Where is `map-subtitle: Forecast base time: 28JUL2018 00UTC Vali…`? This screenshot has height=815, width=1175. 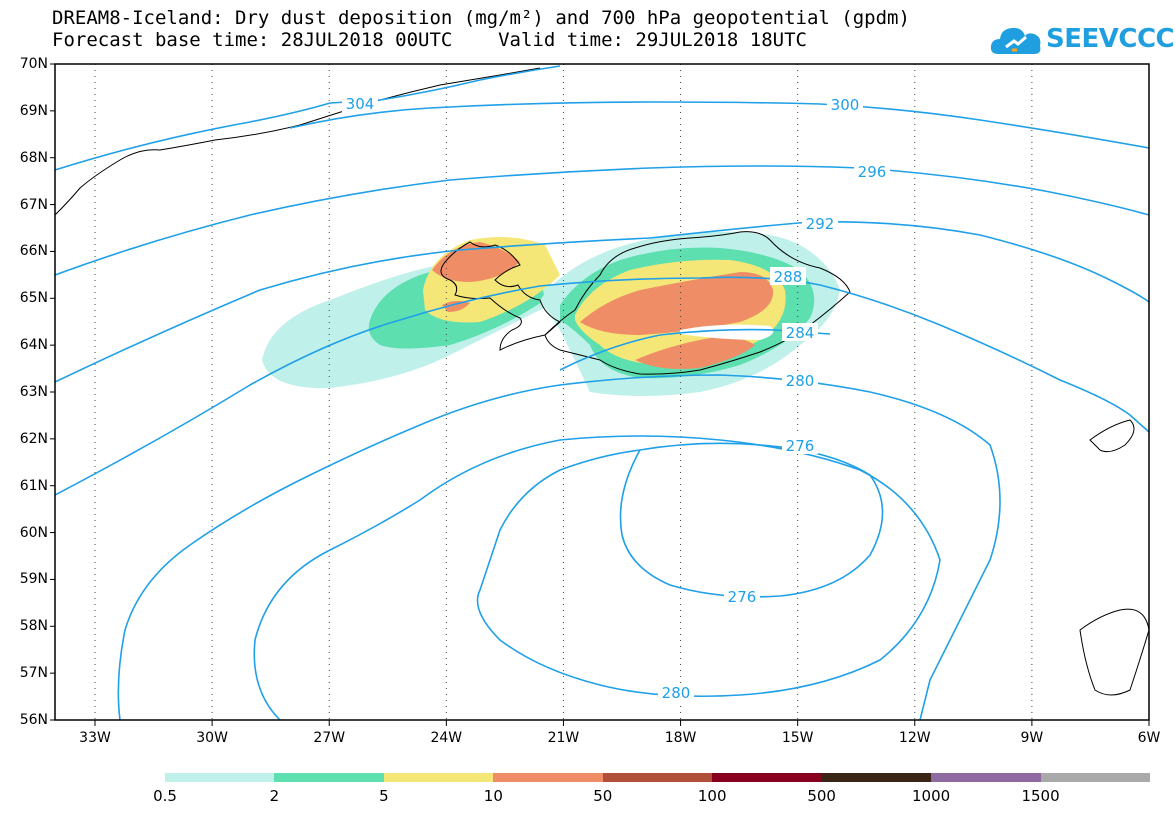 map-subtitle: Forecast base time: 28JUL2018 00UTC Vali… is located at coordinates (429, 40).